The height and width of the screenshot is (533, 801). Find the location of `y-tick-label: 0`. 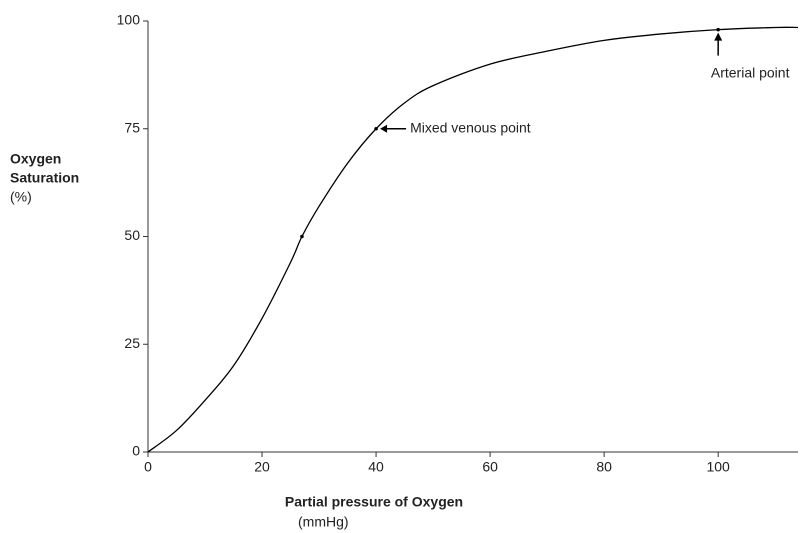

y-tick-label: 0 is located at coordinates (136, 451).